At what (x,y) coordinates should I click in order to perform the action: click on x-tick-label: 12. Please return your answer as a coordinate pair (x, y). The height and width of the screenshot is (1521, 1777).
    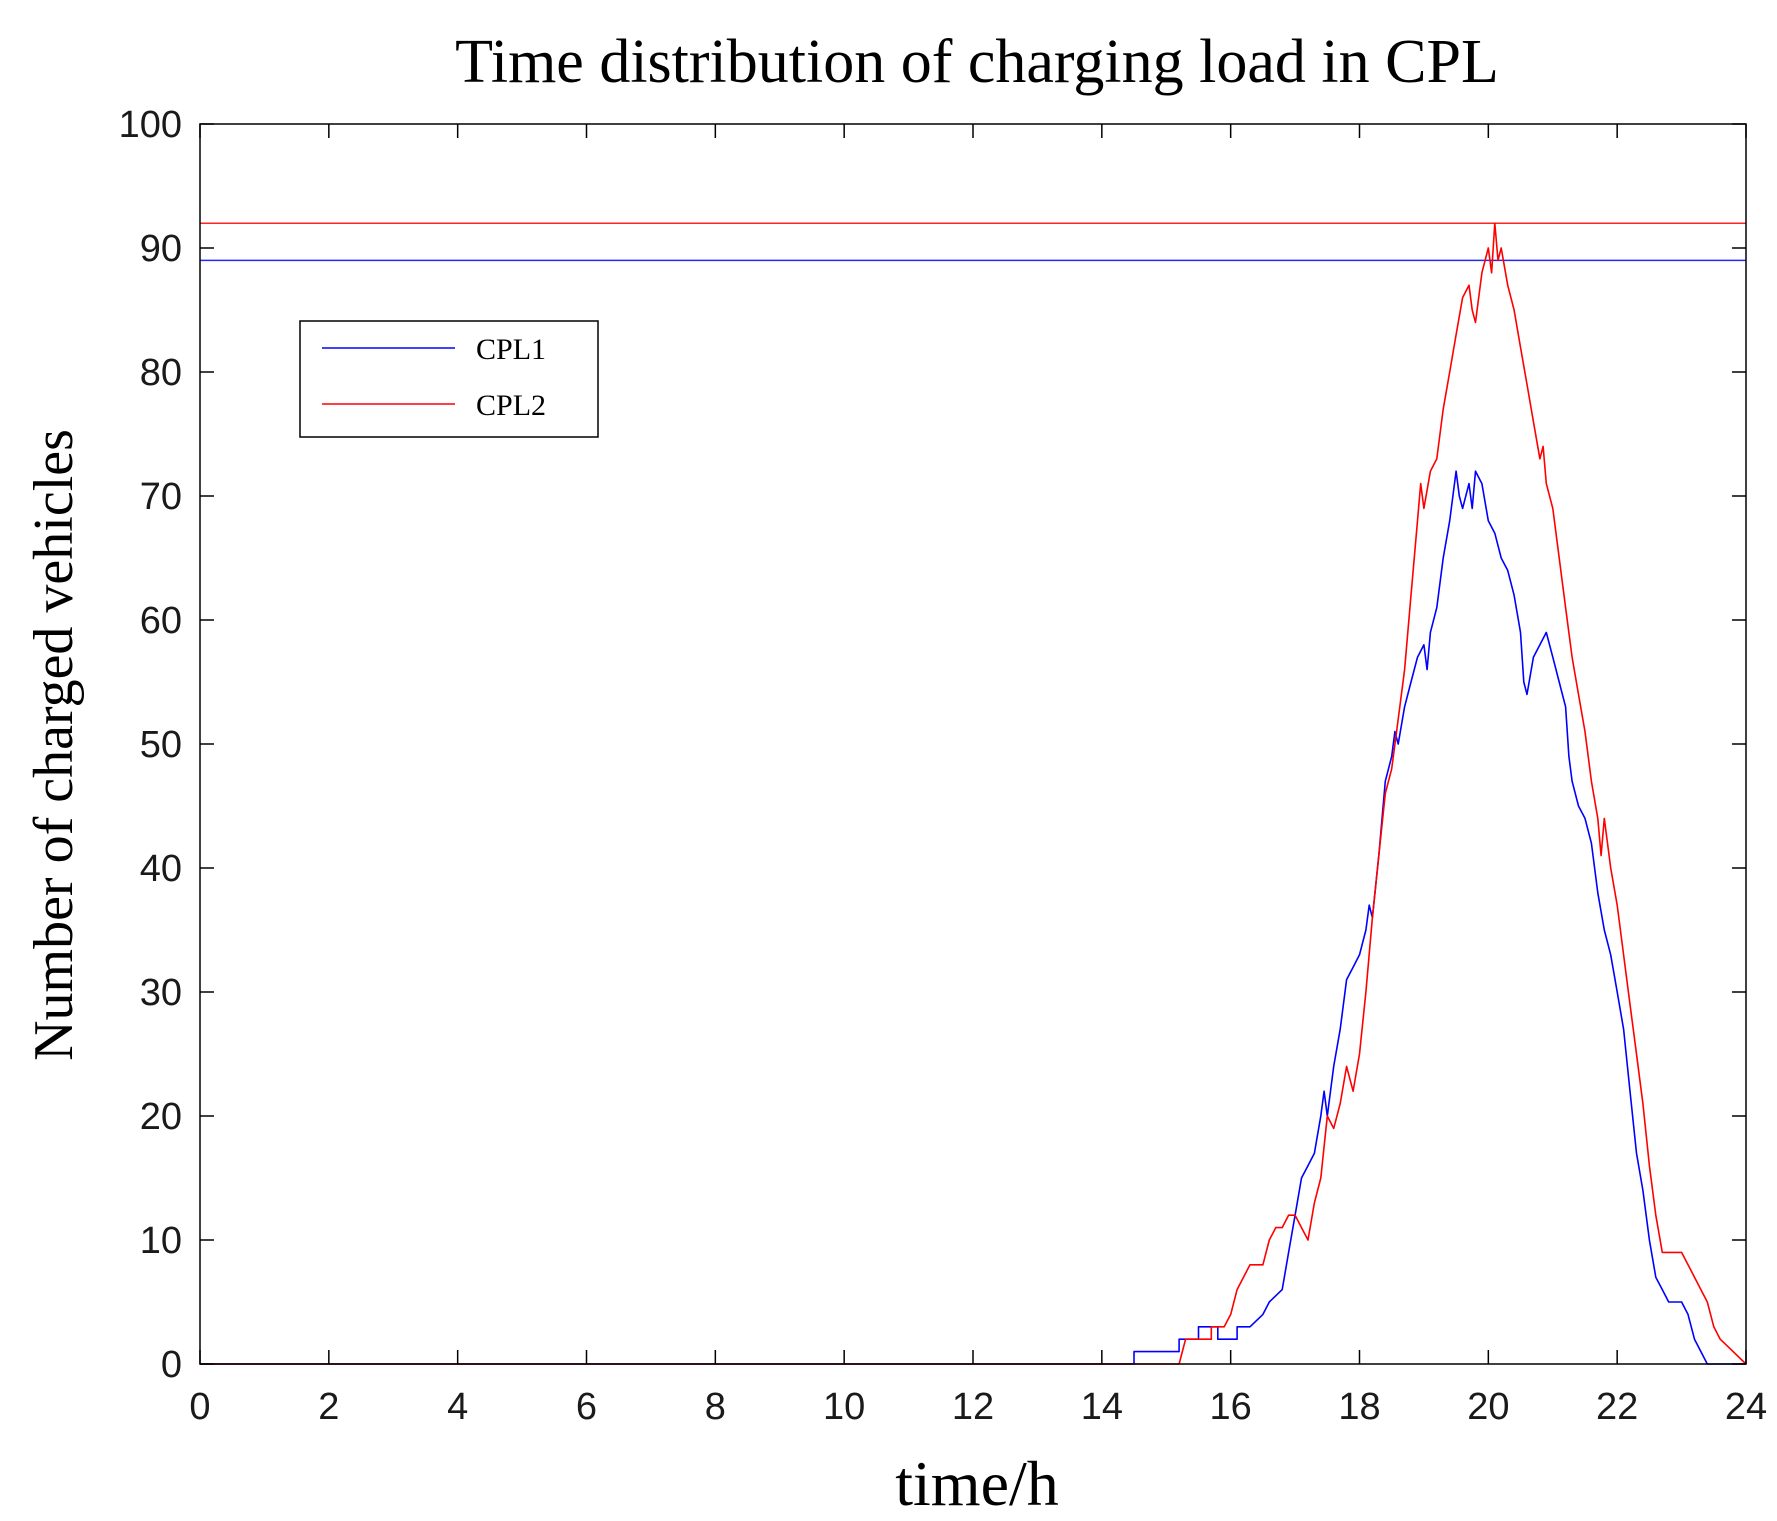
    Looking at the image, I should click on (973, 1407).